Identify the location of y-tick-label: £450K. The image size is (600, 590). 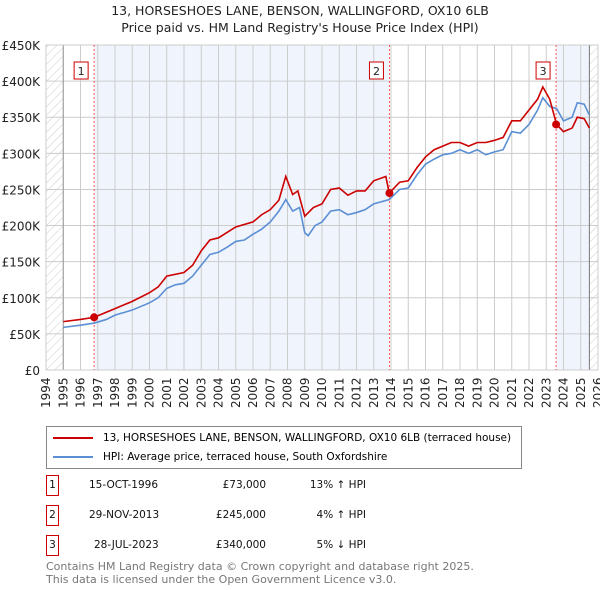
(22, 46).